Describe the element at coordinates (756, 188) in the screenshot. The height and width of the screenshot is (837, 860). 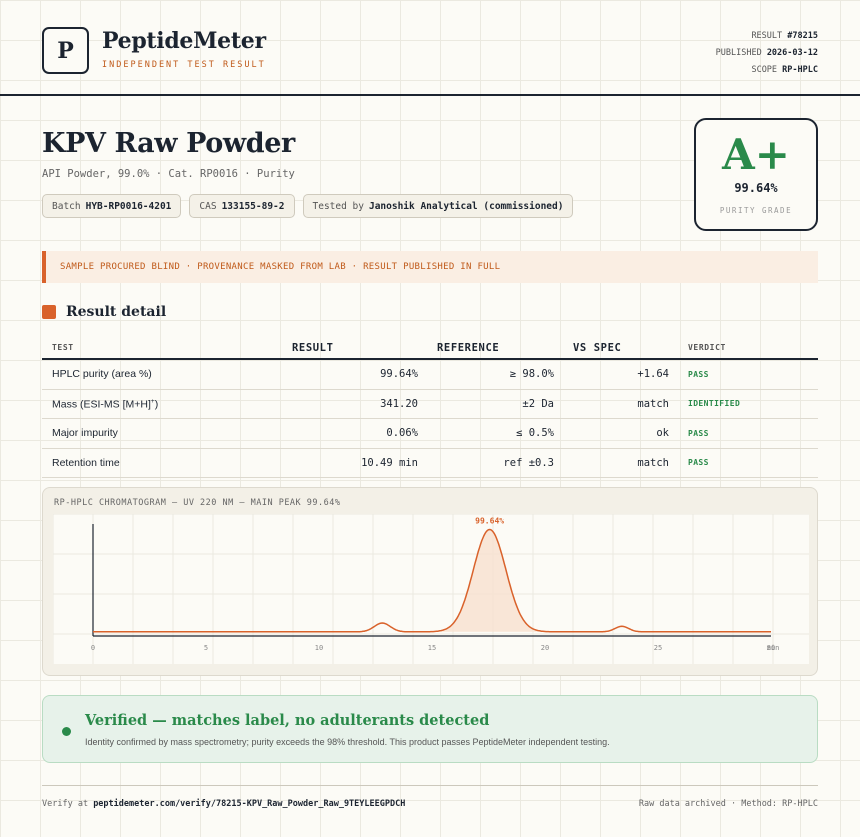
I see `grade-value: 99.64%` at that location.